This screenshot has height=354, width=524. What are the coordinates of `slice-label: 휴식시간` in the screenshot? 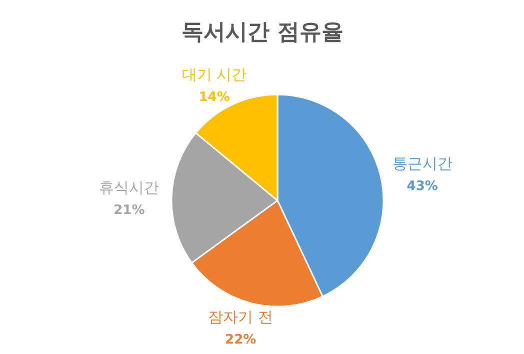 It's located at (129, 187).